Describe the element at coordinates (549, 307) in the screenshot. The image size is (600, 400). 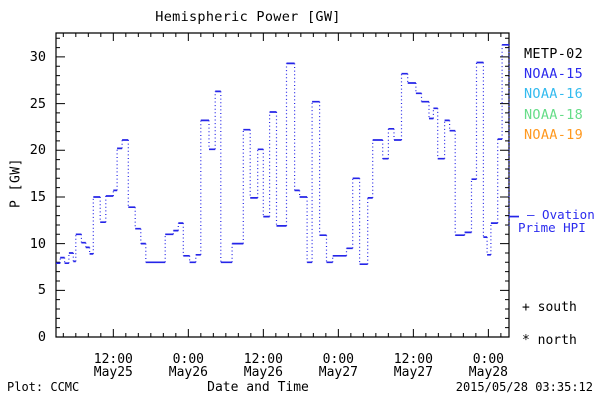
I see `south-symbol-label: + south` at that location.